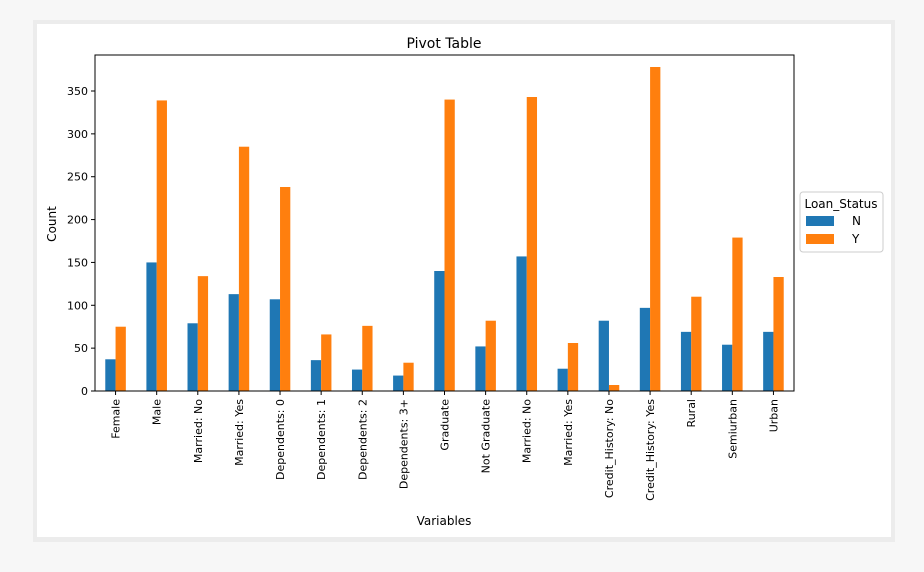  What do you see at coordinates (77, 305) in the screenshot?
I see `y-tick-label: 100` at bounding box center [77, 305].